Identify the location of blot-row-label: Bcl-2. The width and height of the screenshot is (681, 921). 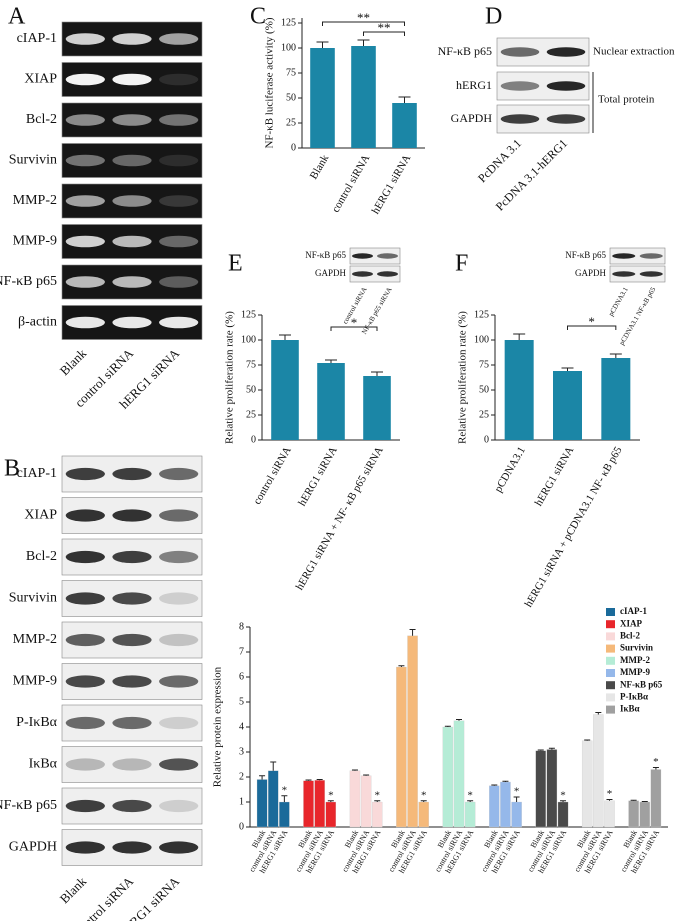
(41, 119).